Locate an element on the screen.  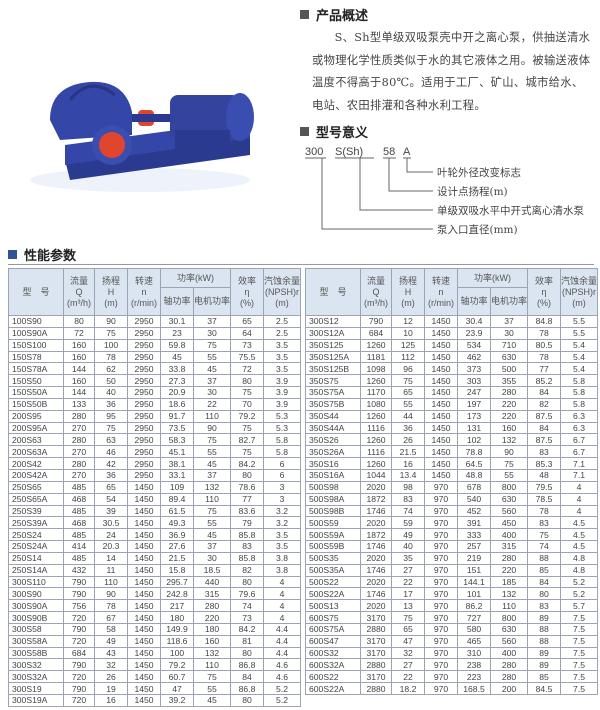
table-cell: 310 is located at coordinates (474, 653).